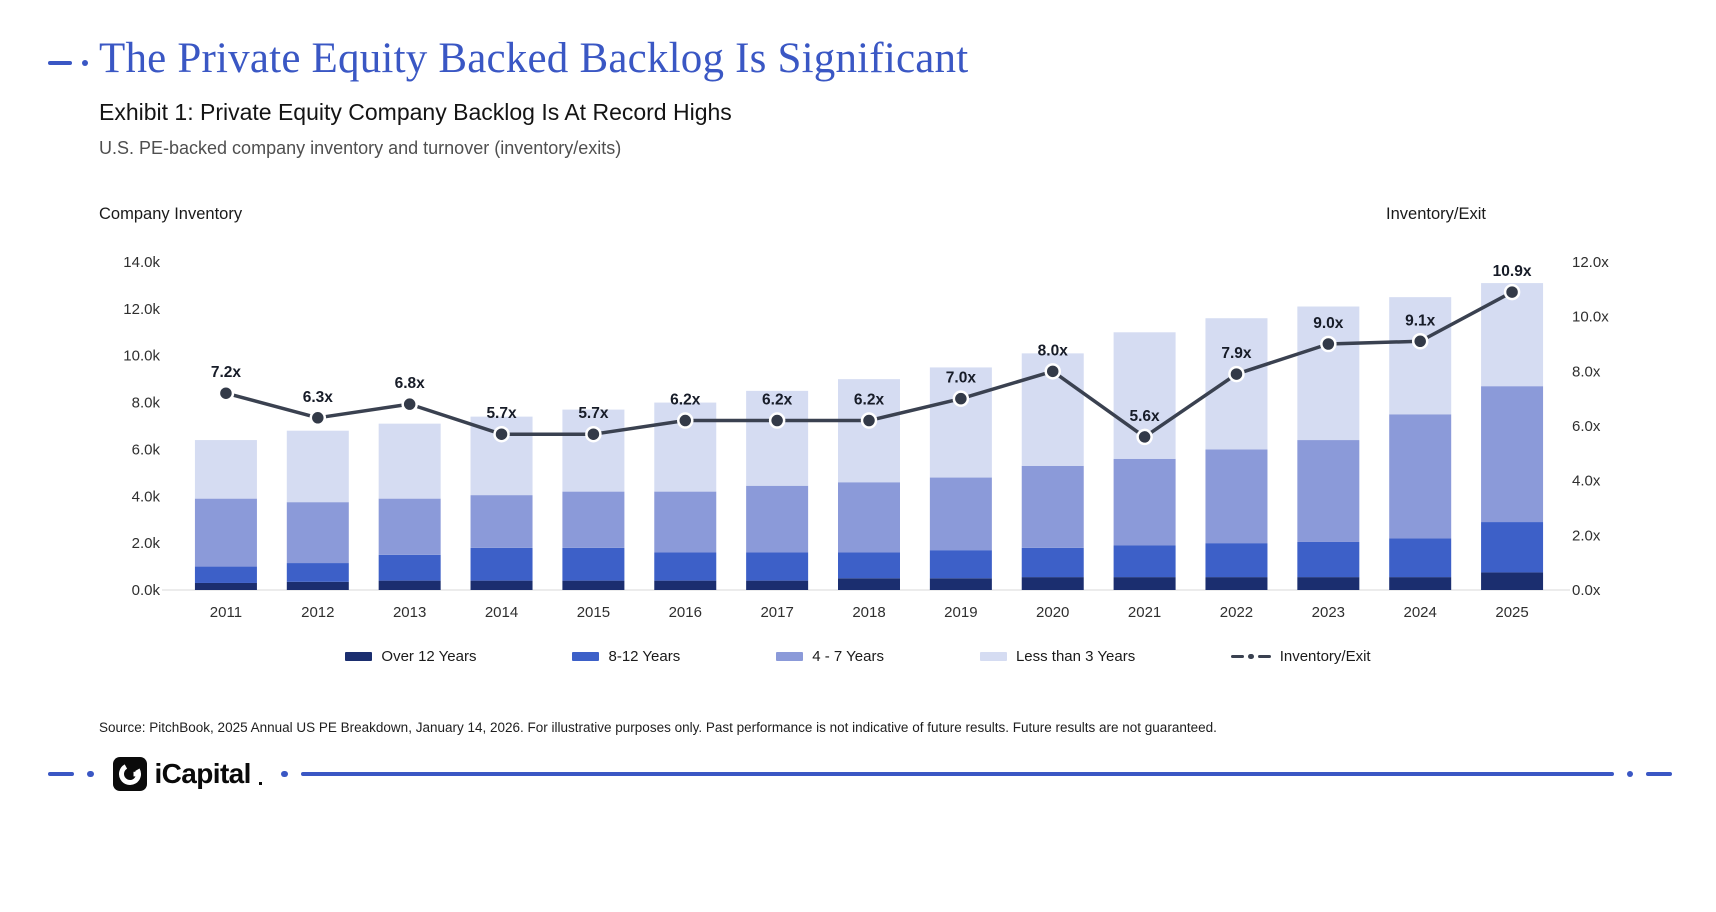 Image resolution: width=1716 pixels, height=912 pixels. What do you see at coordinates (1145, 416) in the screenshot?
I see `value-label: 5.6x` at bounding box center [1145, 416].